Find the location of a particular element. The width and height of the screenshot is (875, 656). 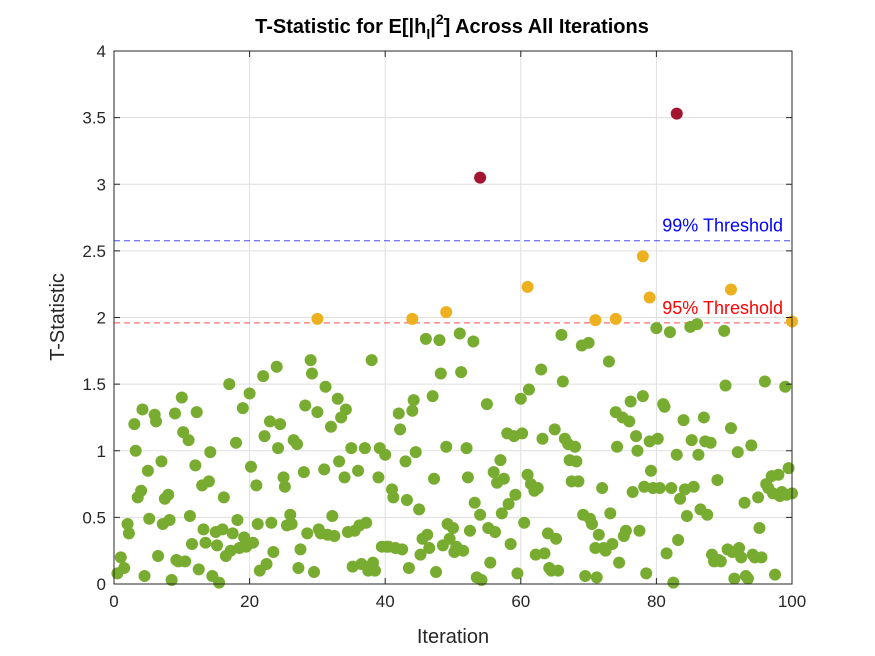

x-tick-label: 0 is located at coordinates (113, 601).